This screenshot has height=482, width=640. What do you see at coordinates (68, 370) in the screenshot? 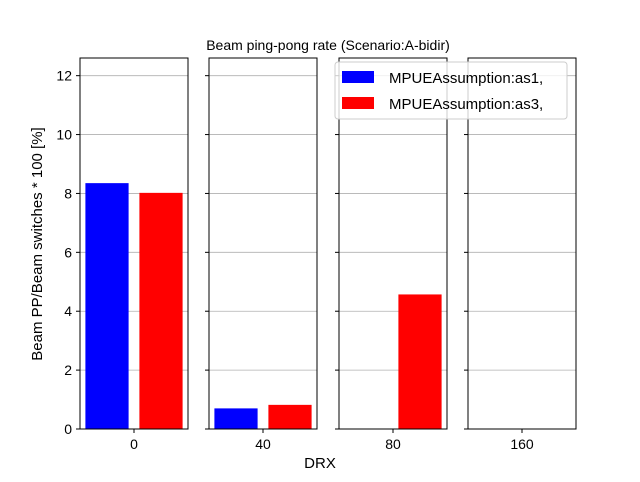
I see `y-tick-label: 2` at bounding box center [68, 370].